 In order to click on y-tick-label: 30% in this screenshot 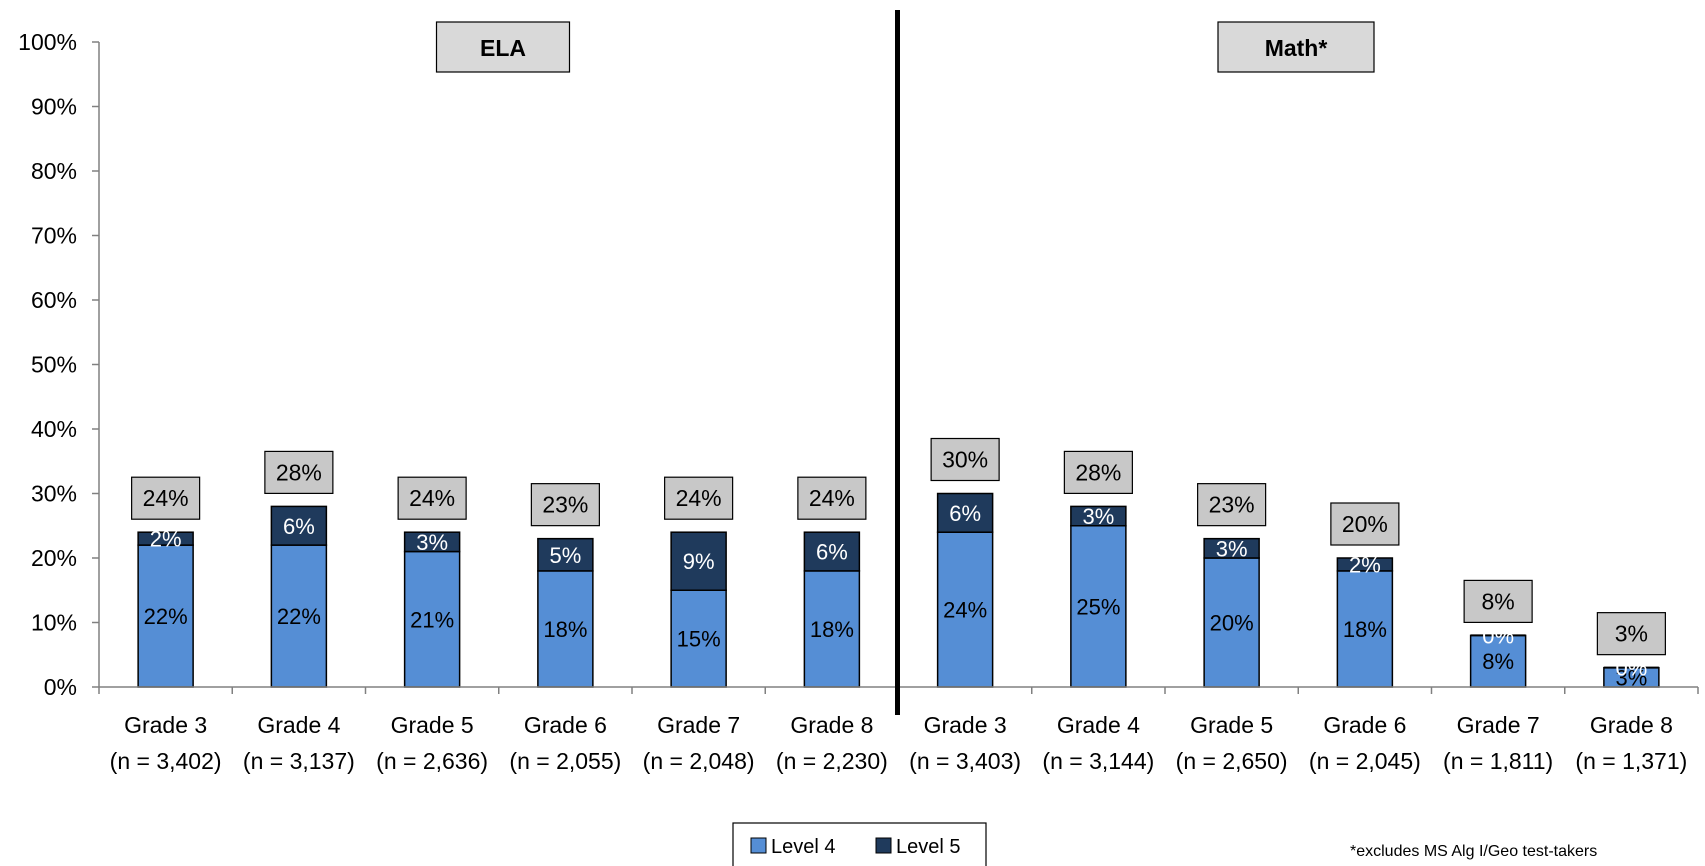, I will do `click(54, 494)`.